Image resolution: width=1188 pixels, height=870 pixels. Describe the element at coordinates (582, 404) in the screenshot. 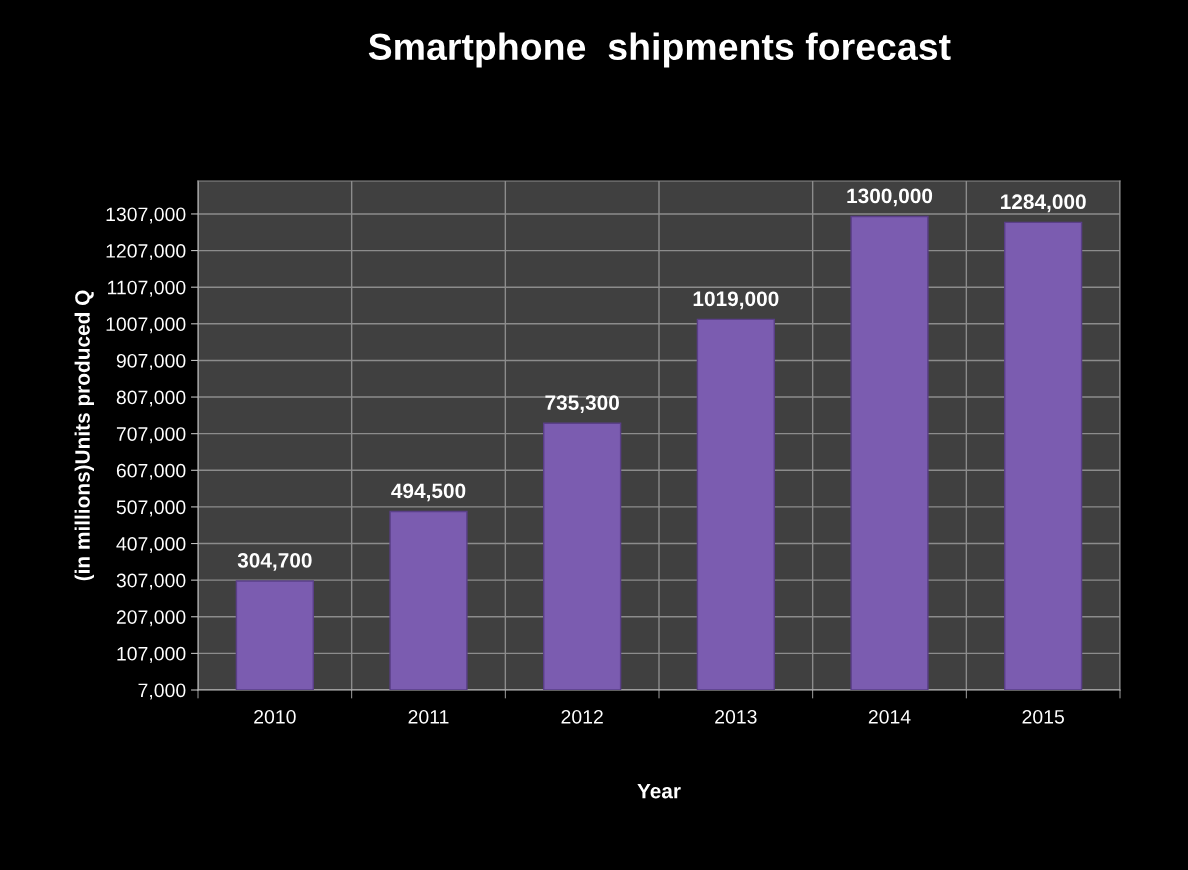

I see `data-label: 735,300` at that location.